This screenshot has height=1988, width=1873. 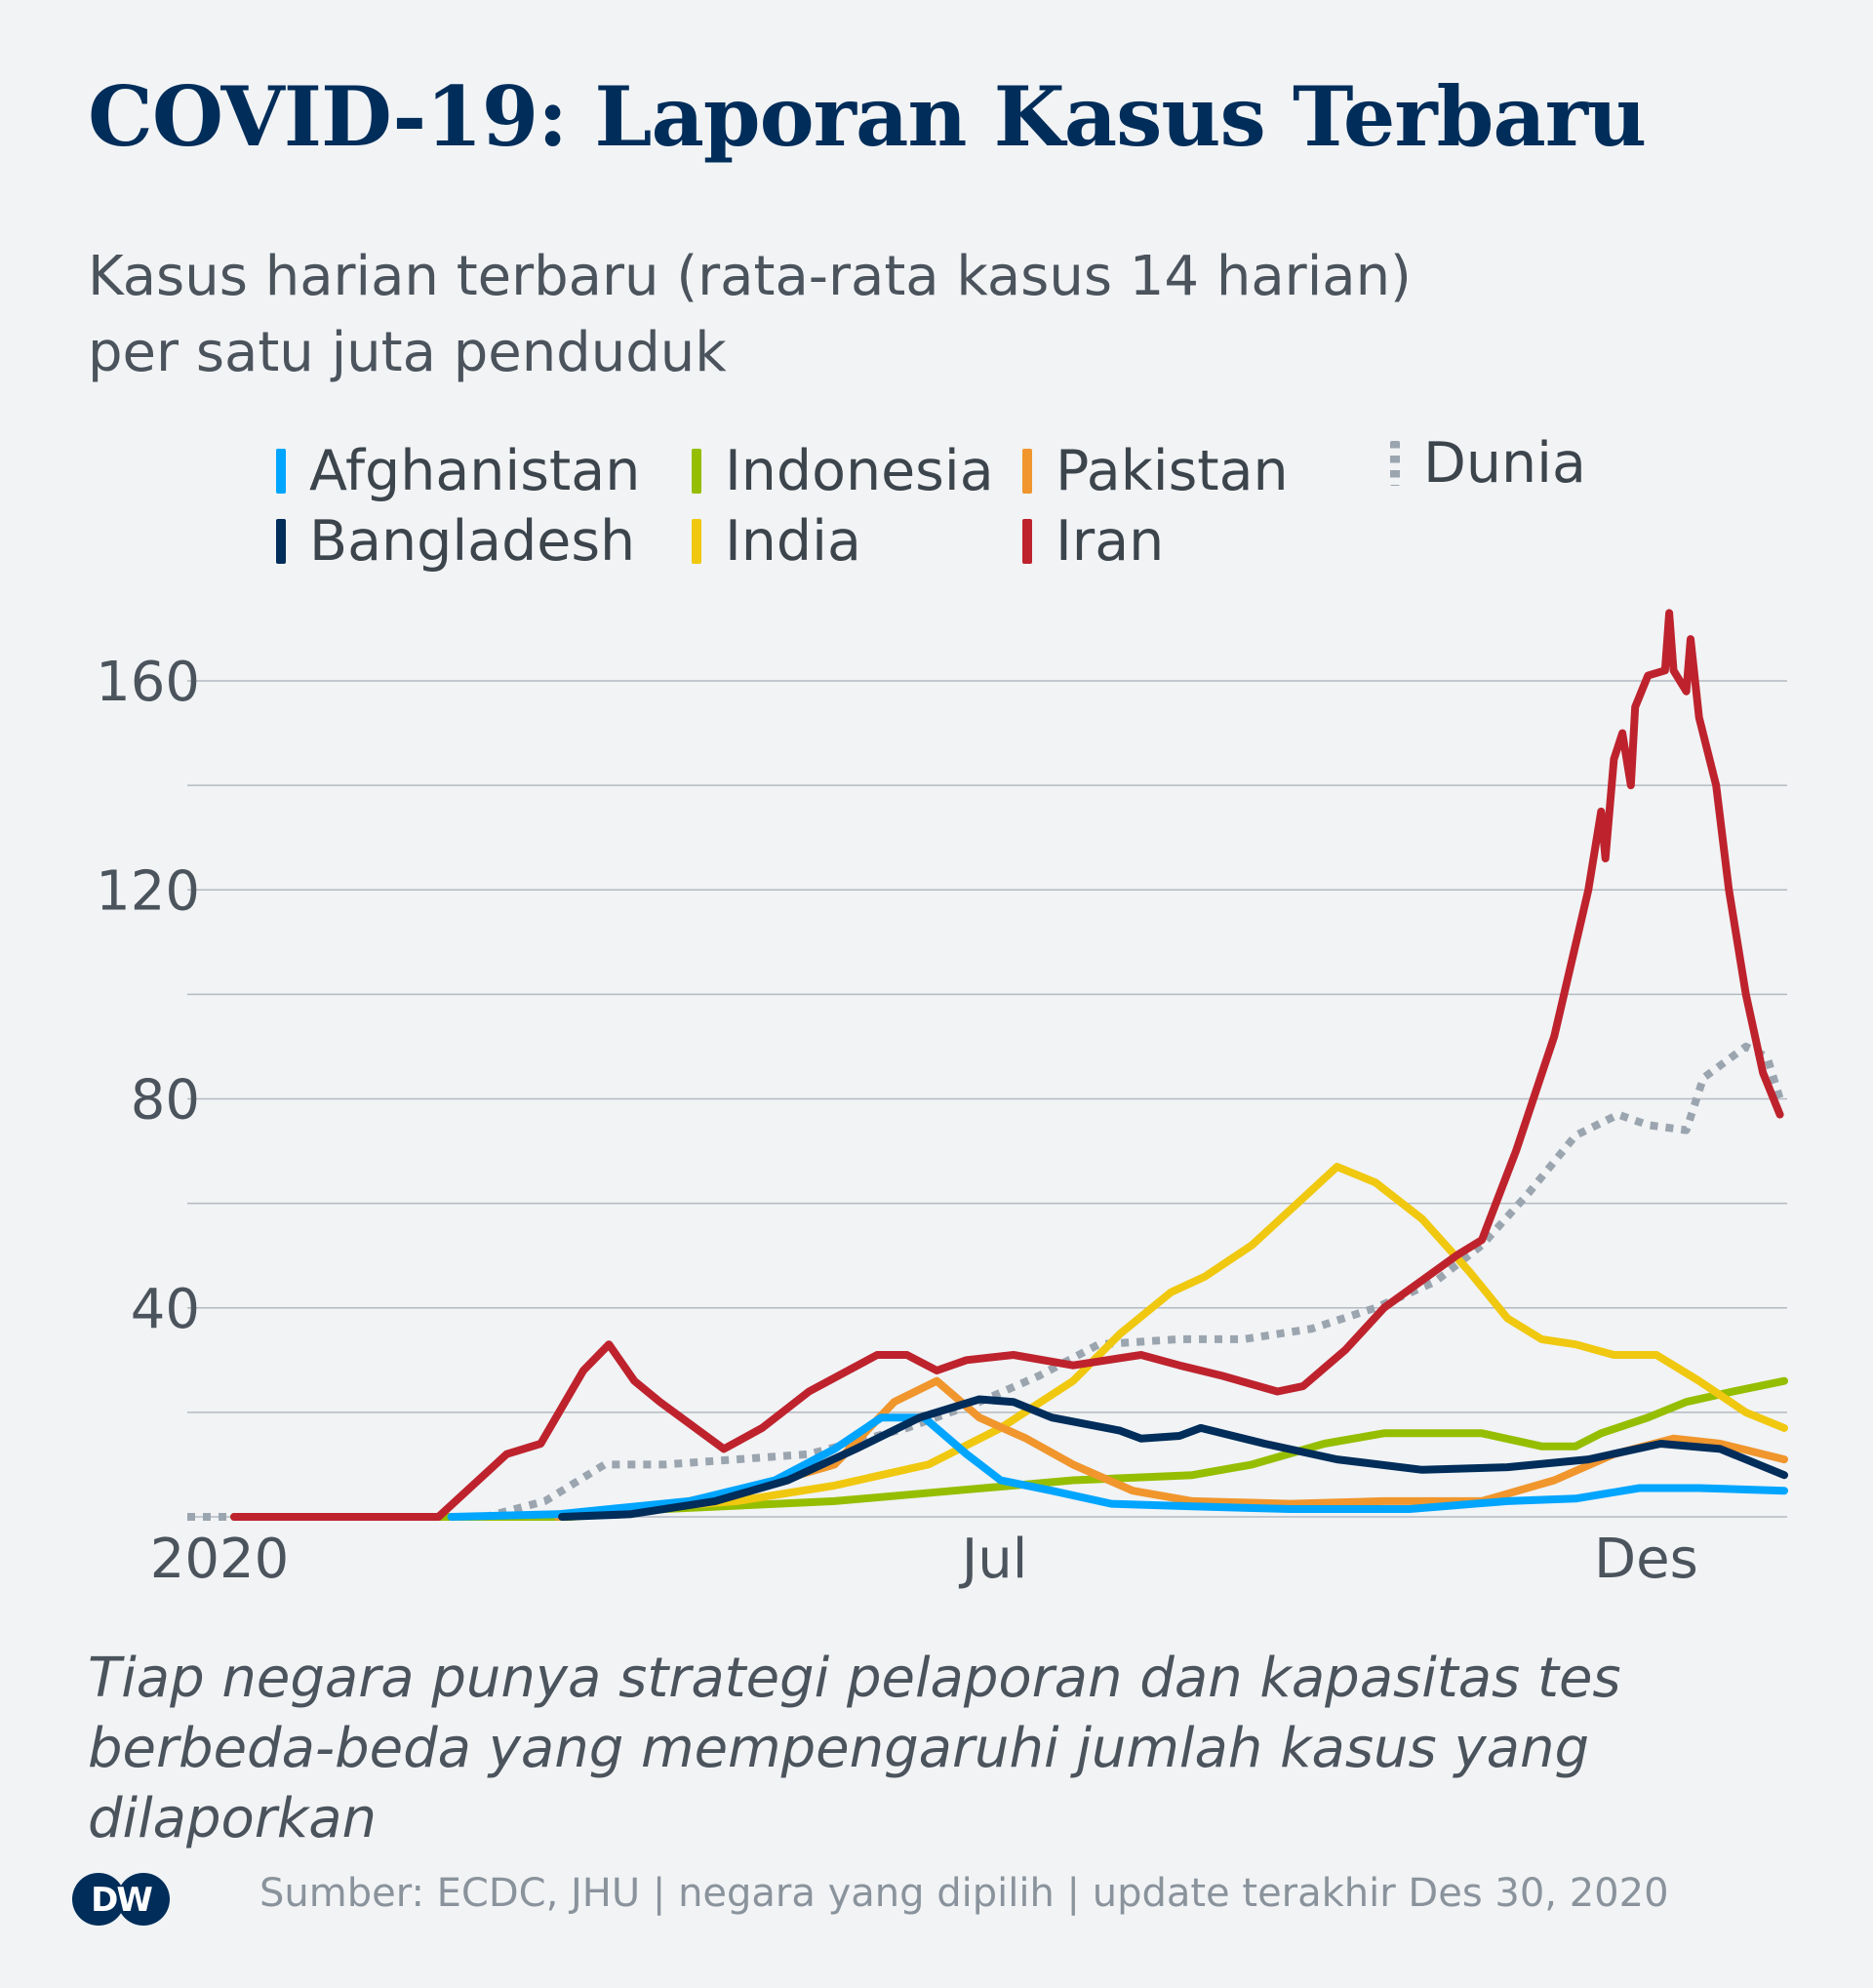 I want to click on legend-item-india: India, so click(x=776, y=541).